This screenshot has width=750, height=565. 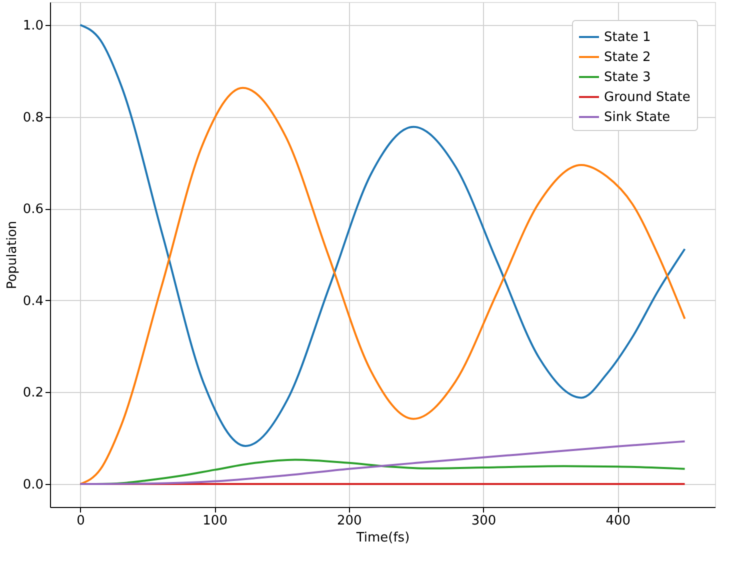 I want to click on legend-label: Sink State, so click(x=637, y=117).